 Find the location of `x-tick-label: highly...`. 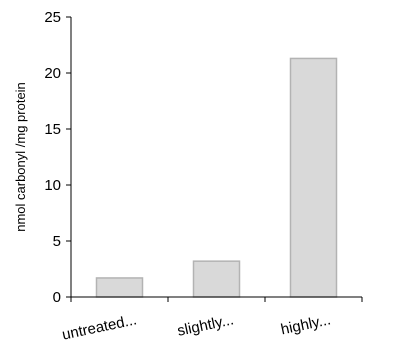

x-tick-label: highly... is located at coordinates (305, 324).